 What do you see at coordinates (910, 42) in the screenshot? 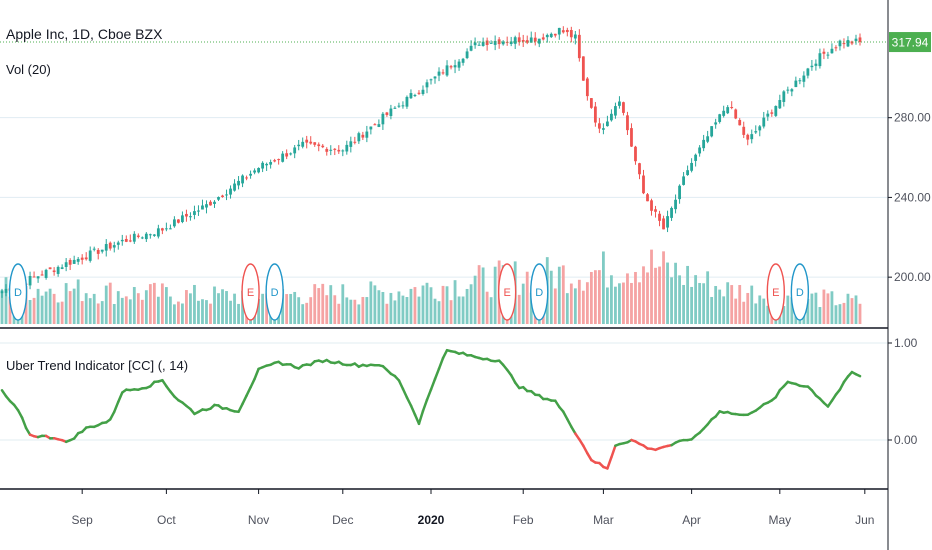
I see `last-price-tag: 317.94` at bounding box center [910, 42].